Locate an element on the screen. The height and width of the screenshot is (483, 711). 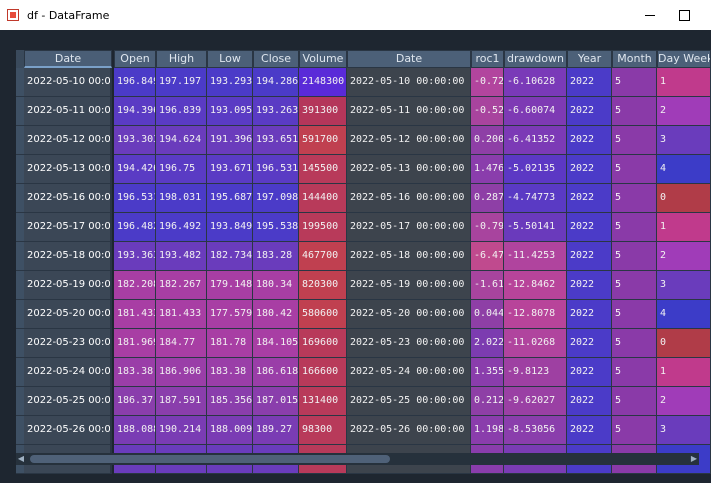
table-cell: 194.624 is located at coordinates (181, 140).